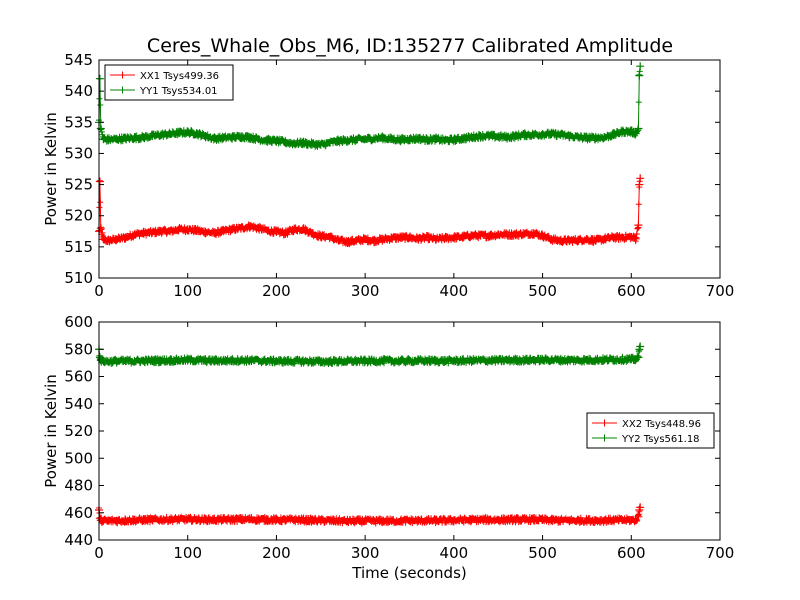 The width and height of the screenshot is (800, 600). Describe the element at coordinates (365, 291) in the screenshot. I see `x-tick-label: 300` at that location.